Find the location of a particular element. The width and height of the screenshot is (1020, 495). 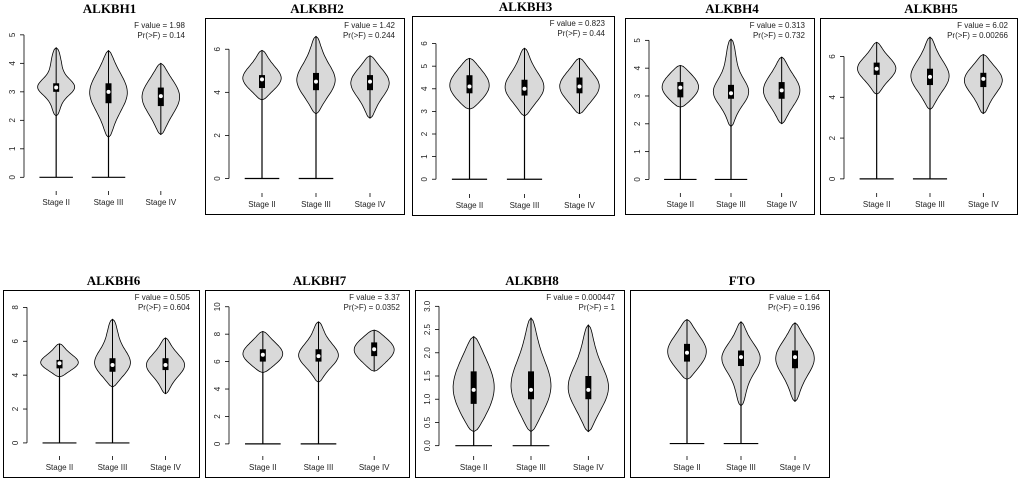

y-tick-label: 1.5 is located at coordinates (427, 376).